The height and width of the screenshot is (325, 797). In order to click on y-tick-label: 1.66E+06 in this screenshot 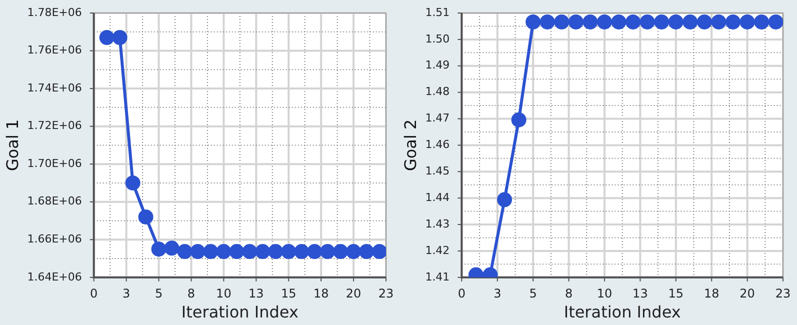, I will do `click(54, 239)`.